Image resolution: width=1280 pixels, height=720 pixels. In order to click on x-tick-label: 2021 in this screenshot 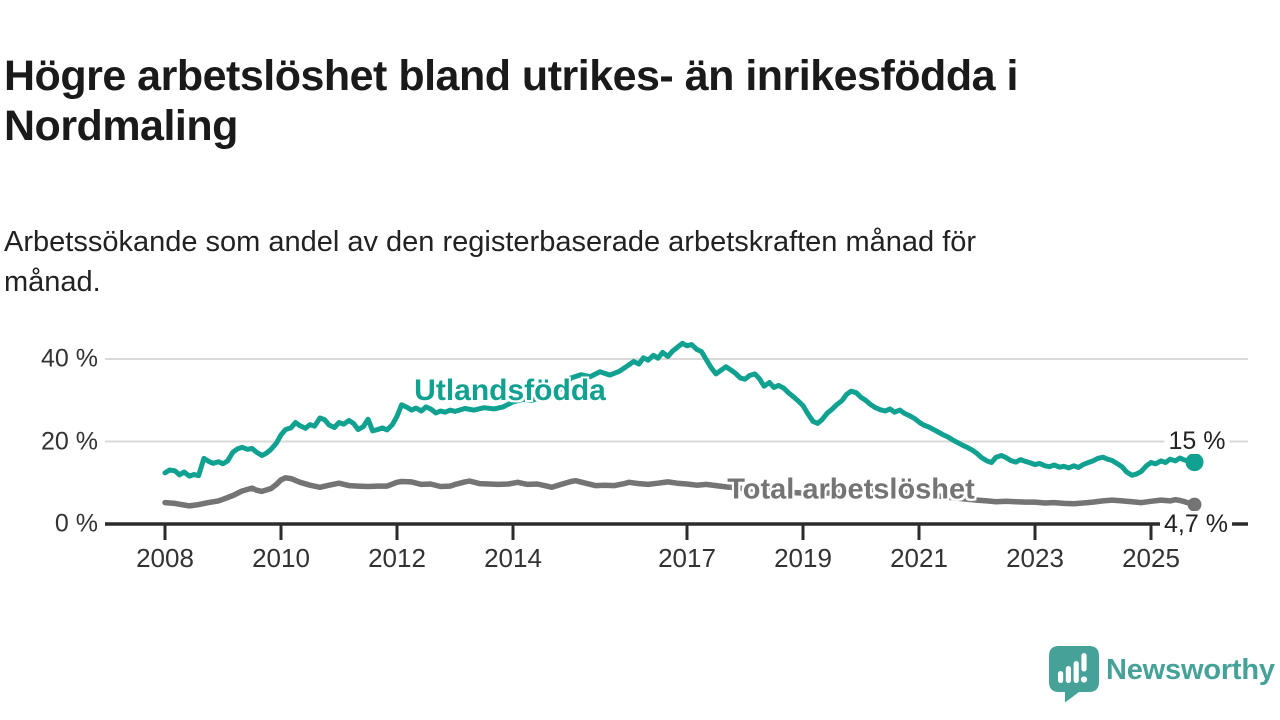, I will do `click(919, 558)`.